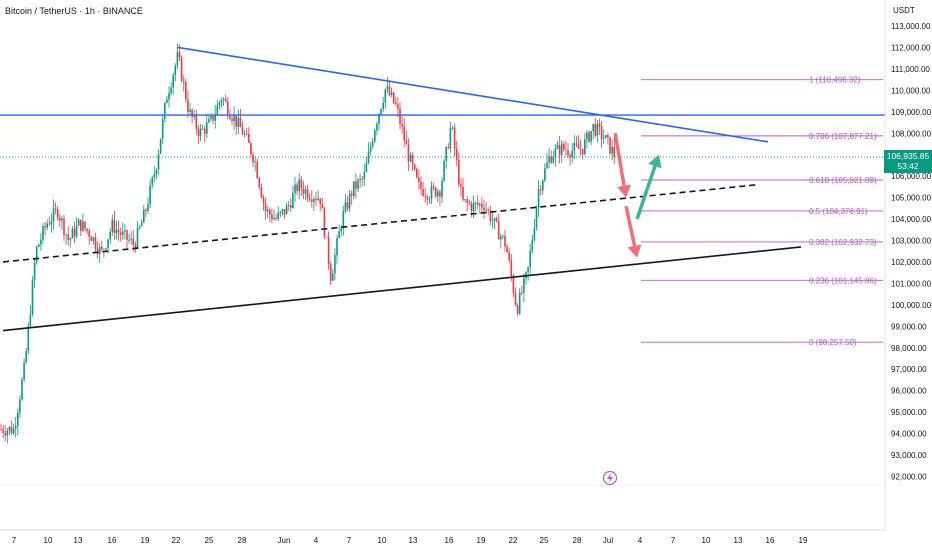  What do you see at coordinates (911, 133) in the screenshot?
I see `price-tick-label: 108,000.00` at bounding box center [911, 133].